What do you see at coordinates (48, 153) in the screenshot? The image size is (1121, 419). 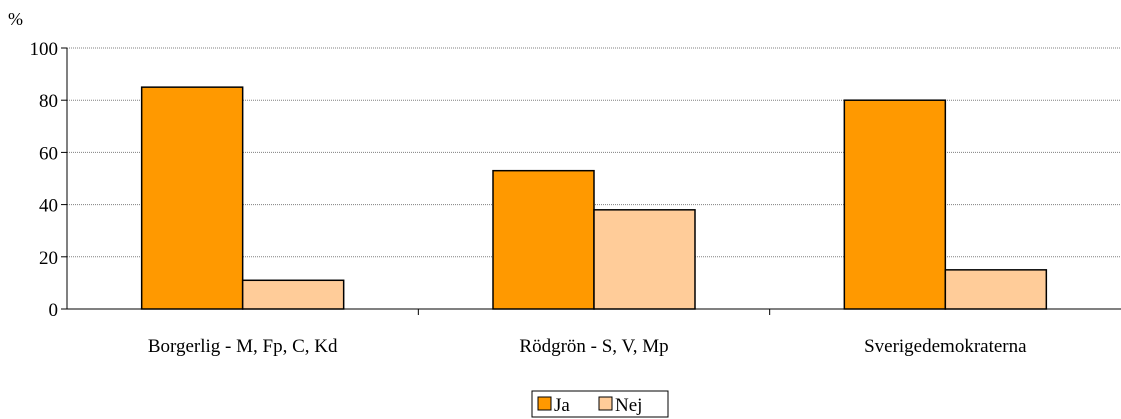 I see `y-tick-label: 60` at bounding box center [48, 153].